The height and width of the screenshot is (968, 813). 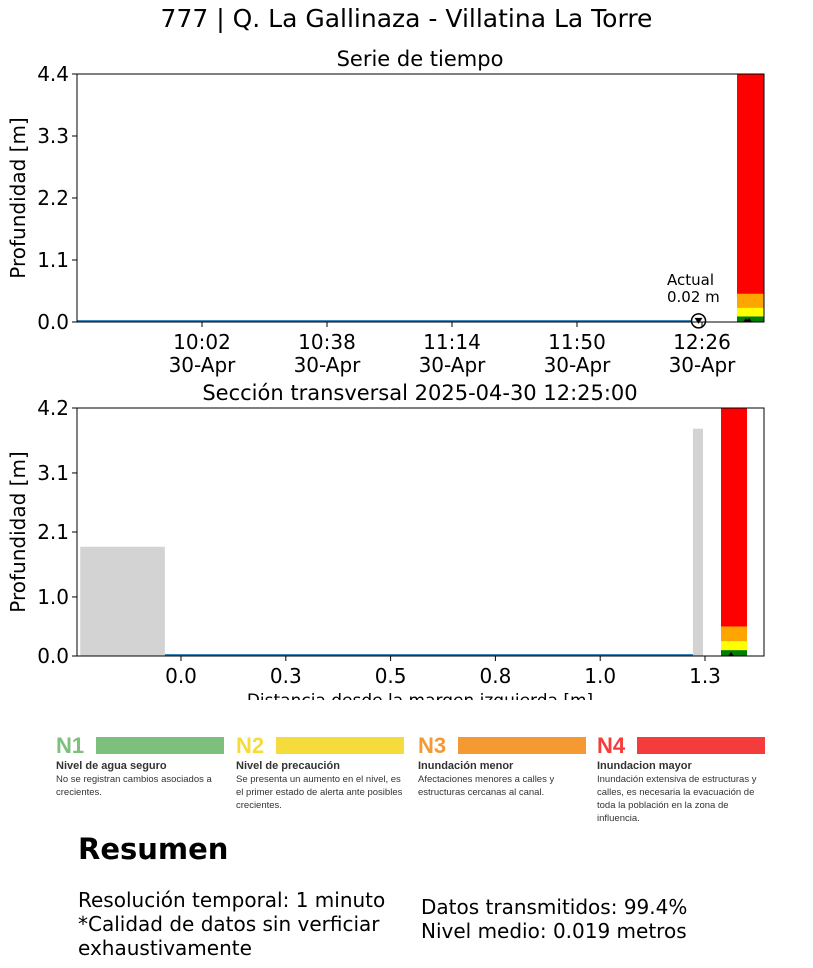 I want to click on x-tick-time: 10:38, so click(x=327, y=342).